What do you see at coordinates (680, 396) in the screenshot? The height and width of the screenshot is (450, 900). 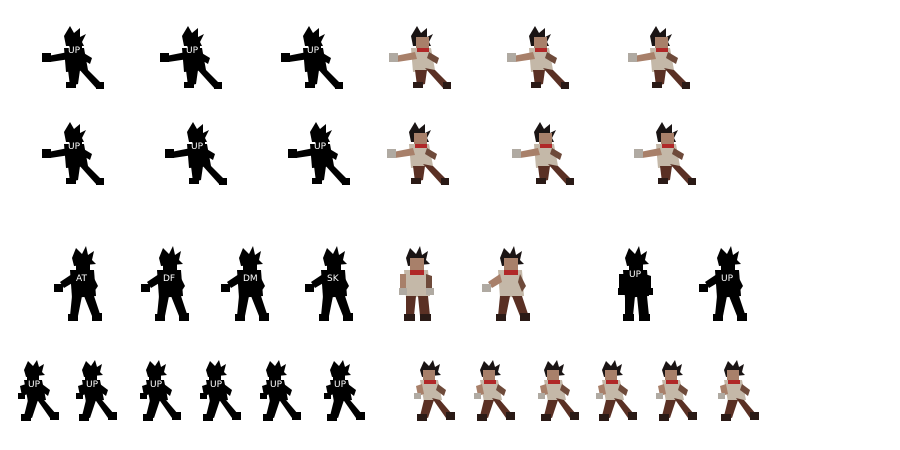 I see `sprite-frame-r4-f11` at bounding box center [680, 396].